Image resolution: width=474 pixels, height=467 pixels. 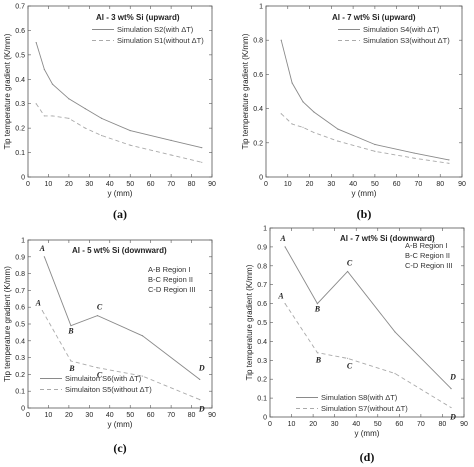 I want to click on point-label: C, so click(x=350, y=365).